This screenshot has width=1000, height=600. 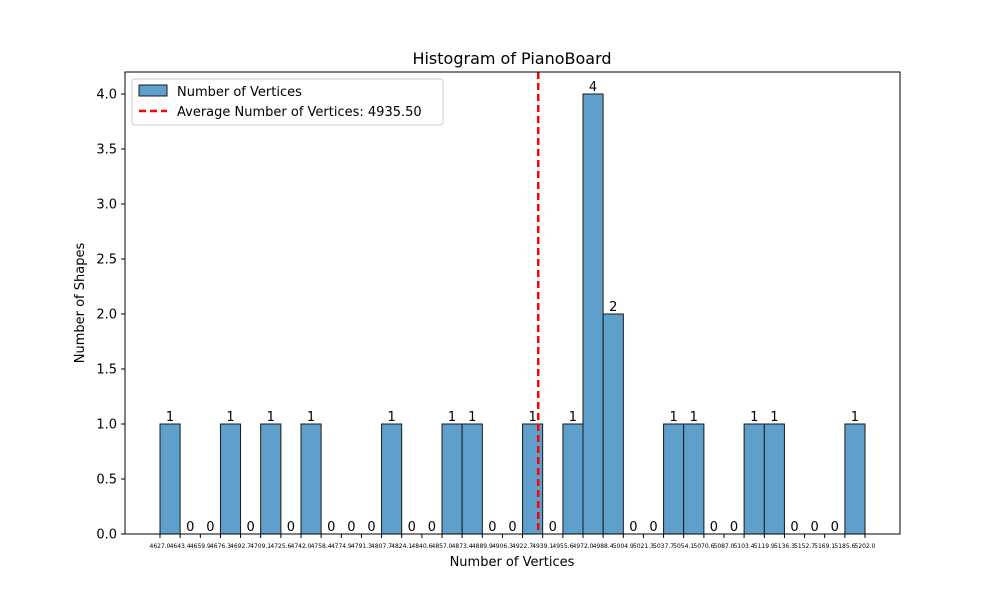 I want to click on legend-label-histogram: Number of Vertices, so click(x=239, y=92).